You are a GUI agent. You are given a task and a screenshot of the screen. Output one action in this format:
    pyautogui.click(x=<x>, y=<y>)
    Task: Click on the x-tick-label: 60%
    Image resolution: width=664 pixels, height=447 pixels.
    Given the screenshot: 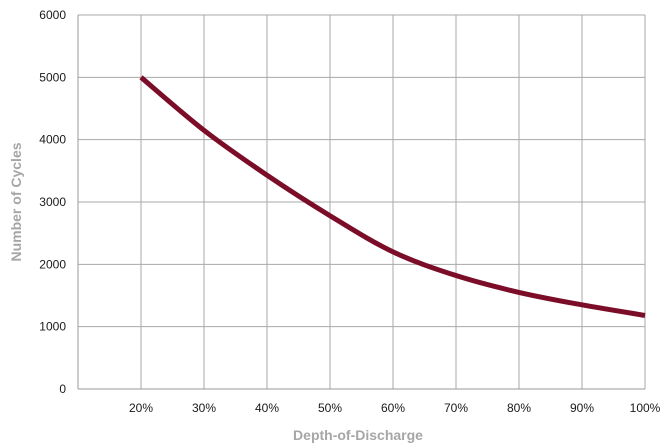 What is the action you would take?
    pyautogui.click(x=393, y=408)
    